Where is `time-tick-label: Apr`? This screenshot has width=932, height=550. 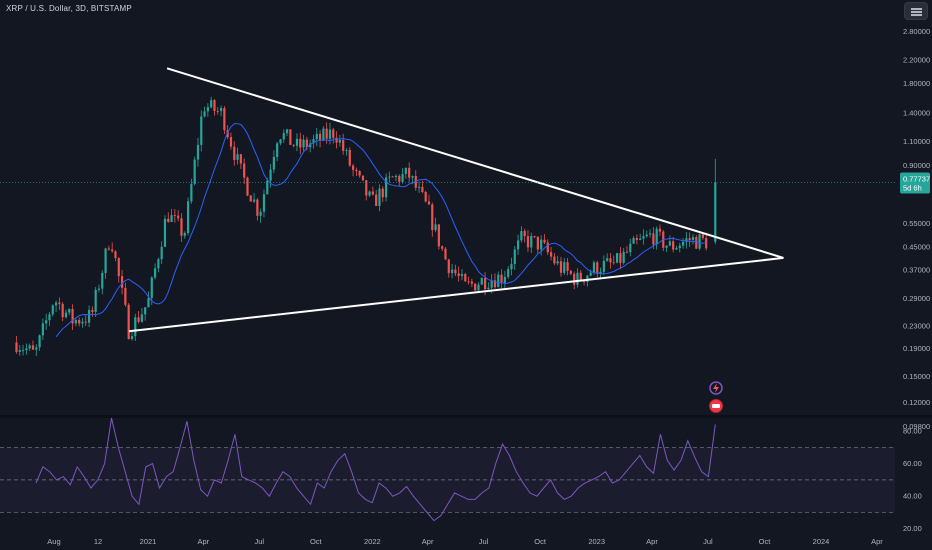 time-tick-label: Apr is located at coordinates (203, 541).